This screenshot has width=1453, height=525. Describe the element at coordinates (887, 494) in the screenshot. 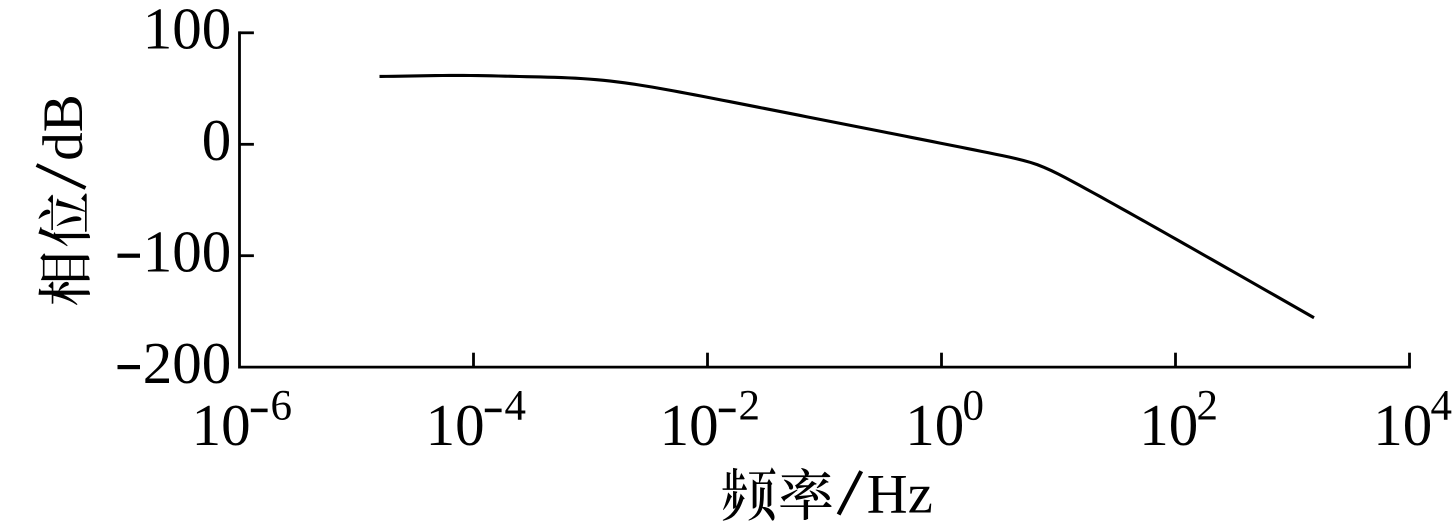

I see `svg-text: H` at that location.